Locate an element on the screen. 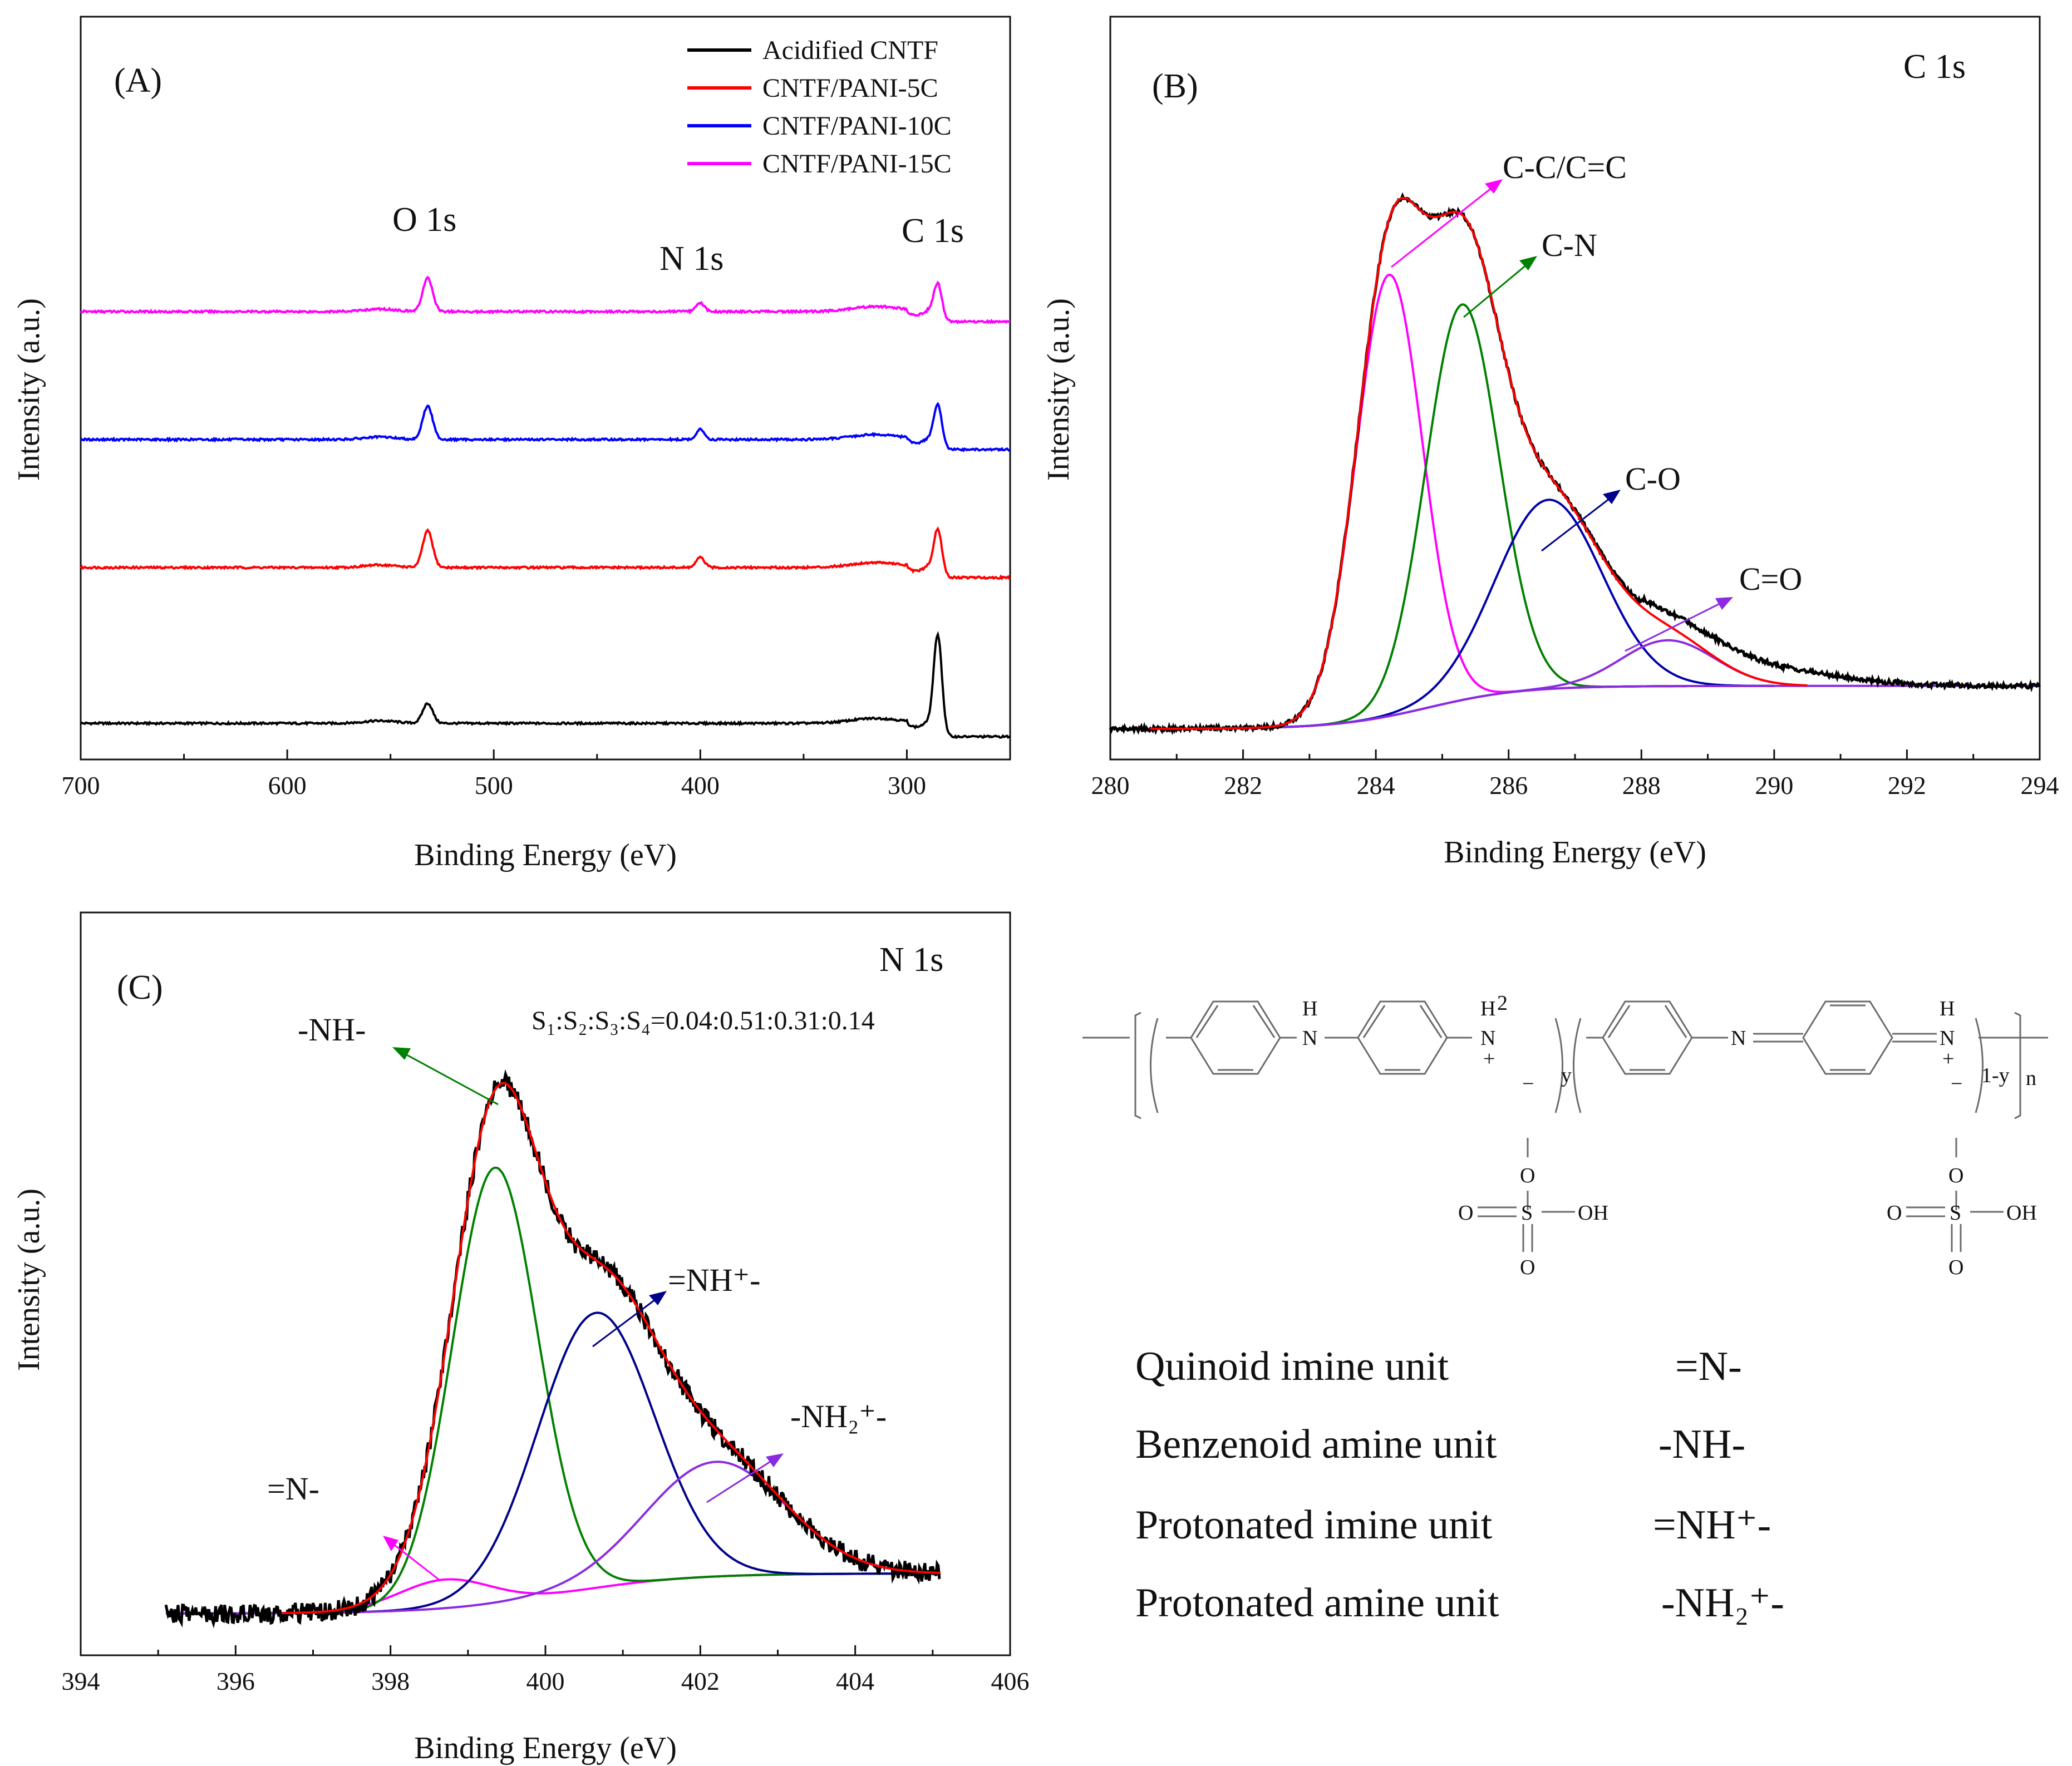  b-xtick-label: 288 is located at coordinates (1641, 785).